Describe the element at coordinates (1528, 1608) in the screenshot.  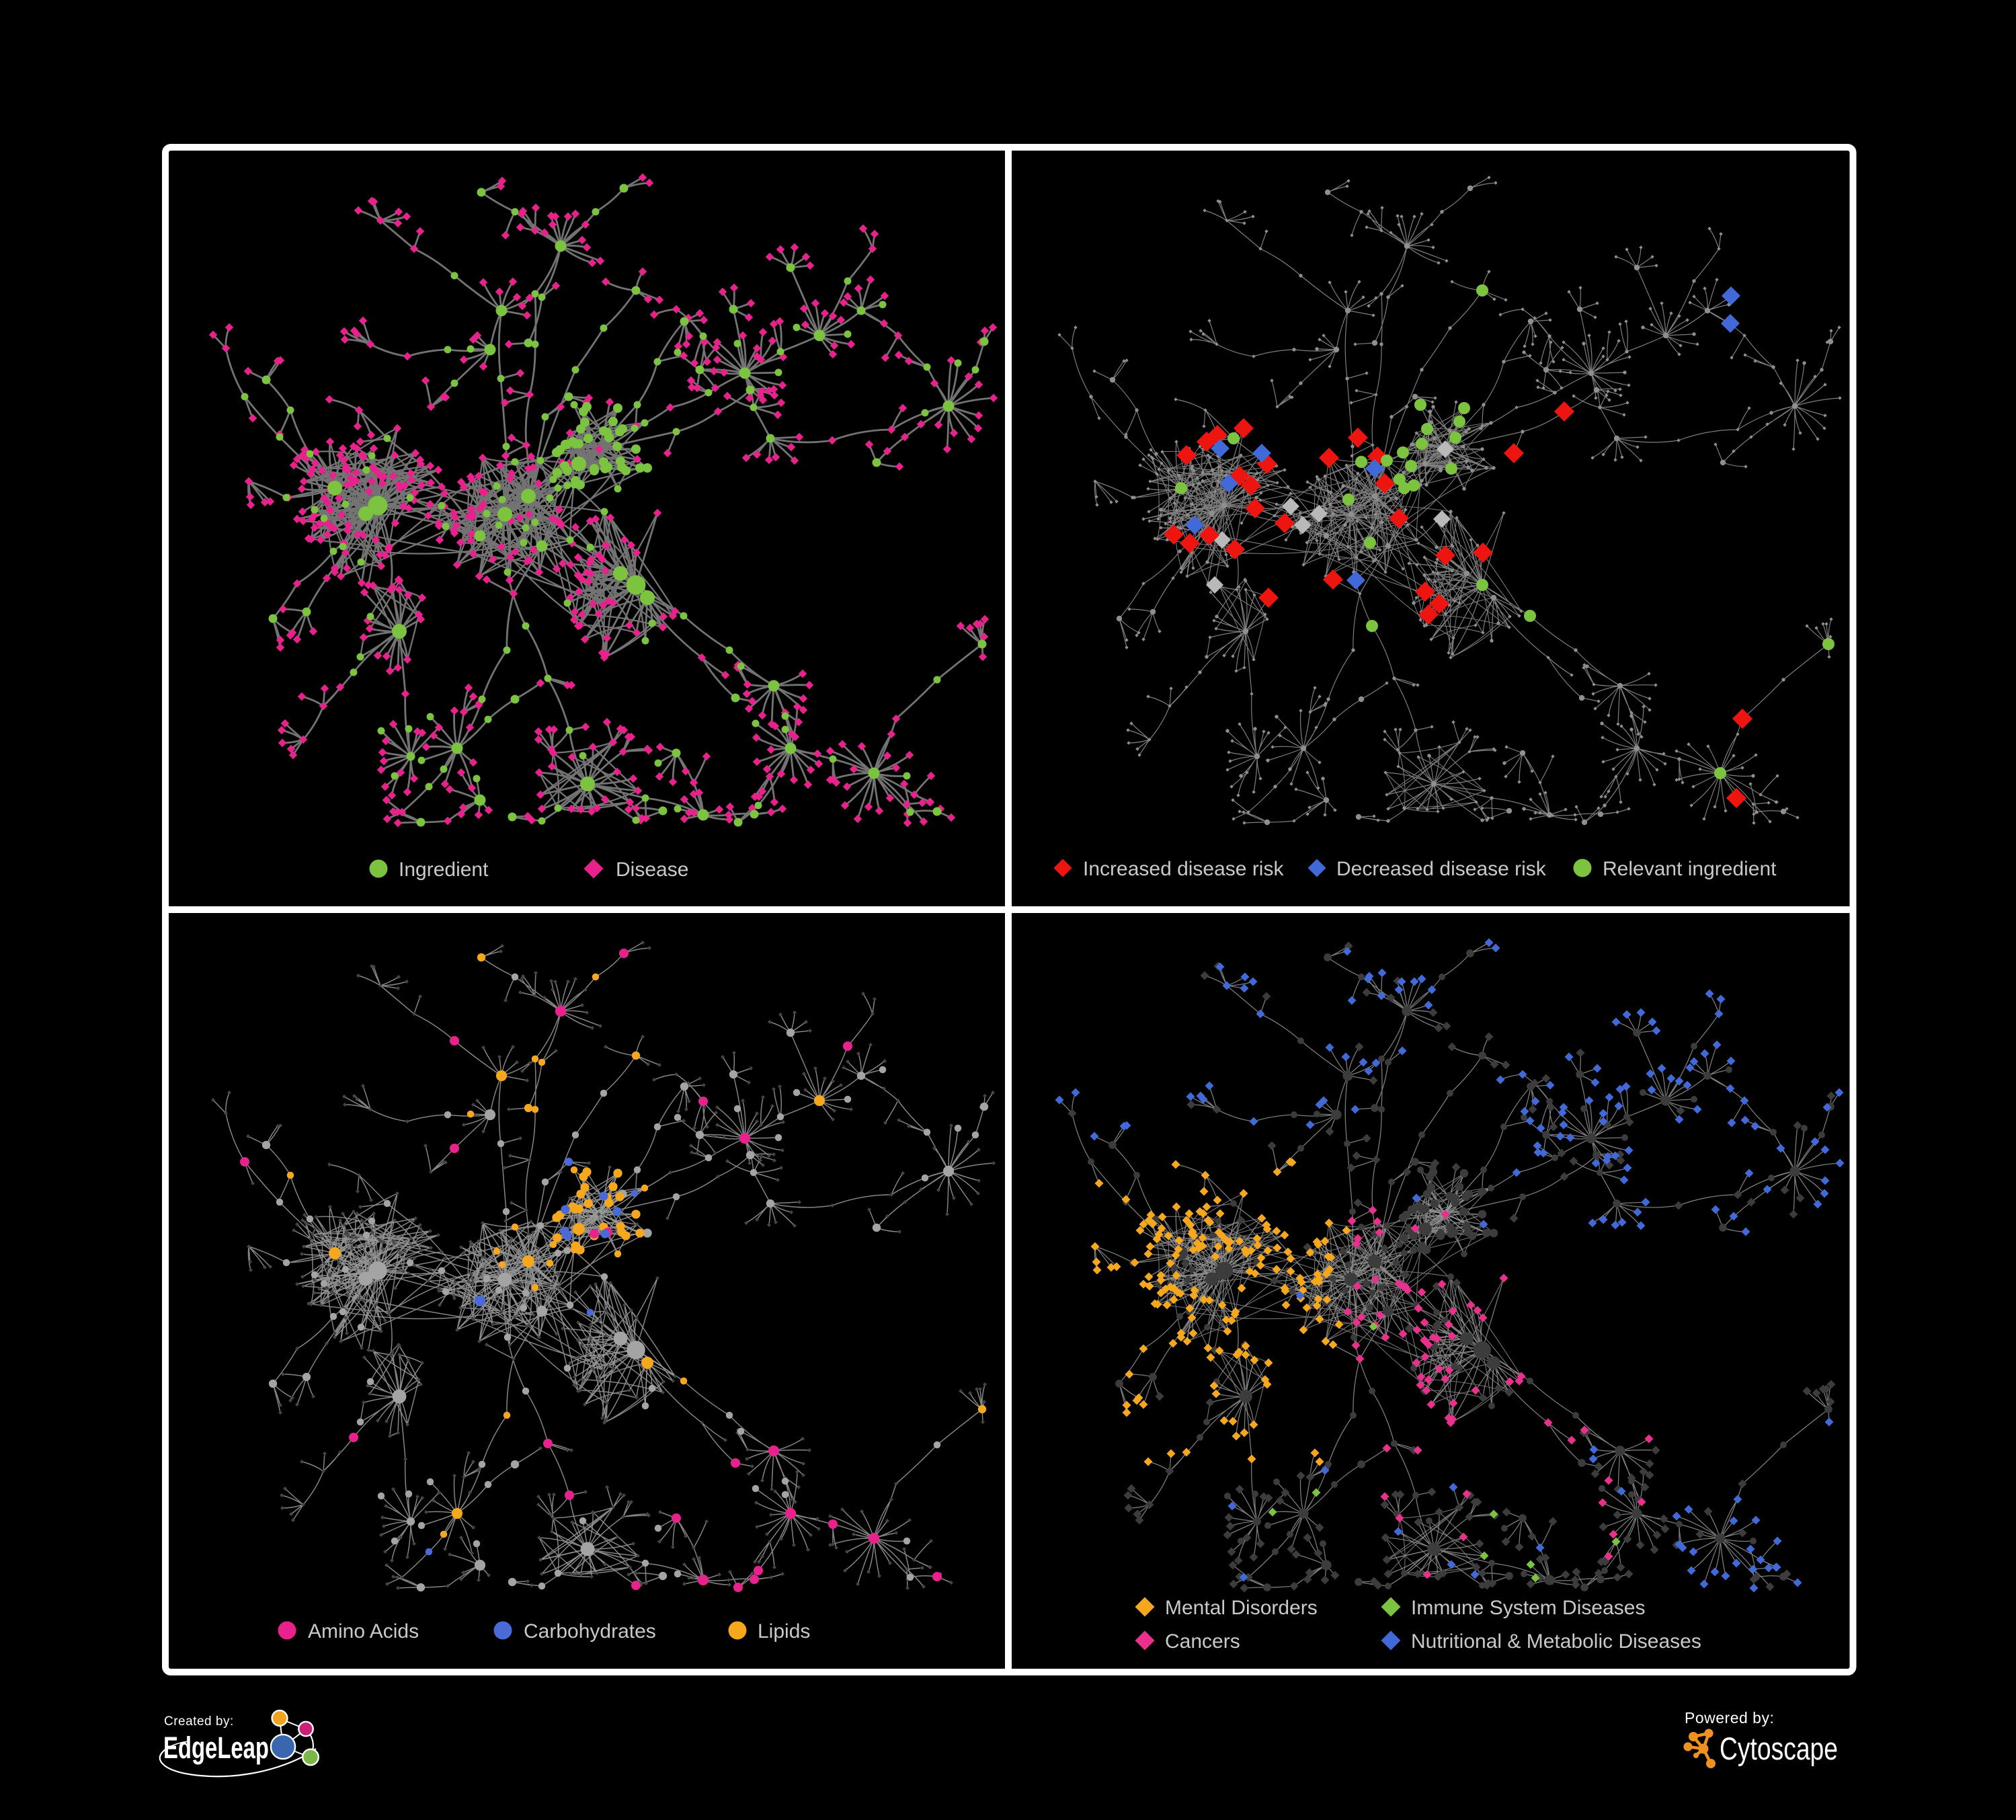
I see `svg-text: Immune System Diseases` at that location.